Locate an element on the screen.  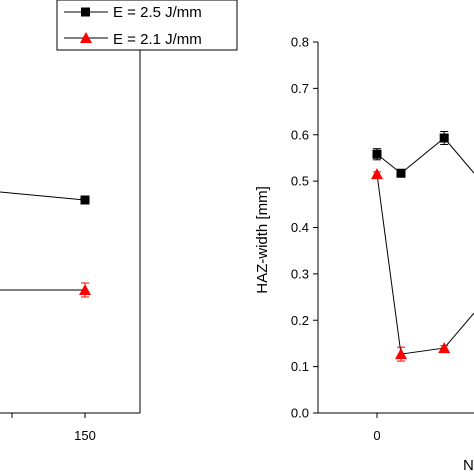
right-y-ticks: 0.0 0.1 0.2 0.3 0.4 0.5 0.6 0.7 0.8 is located at coordinates (304, 228).